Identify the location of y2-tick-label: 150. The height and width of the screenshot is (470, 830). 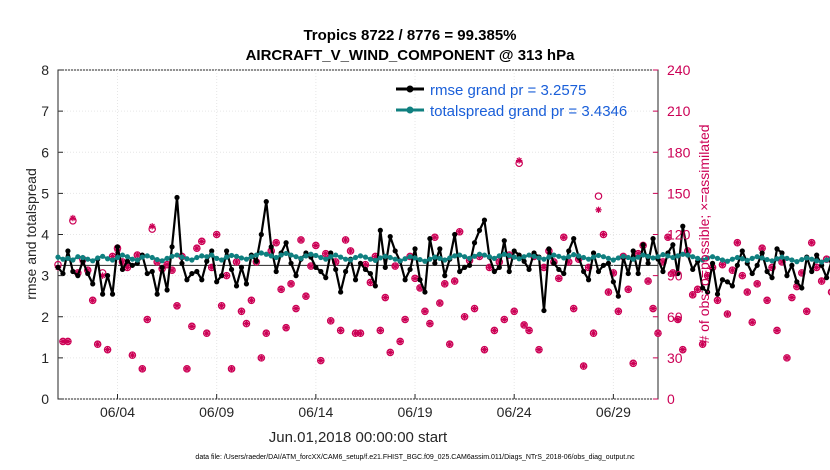
(679, 193).